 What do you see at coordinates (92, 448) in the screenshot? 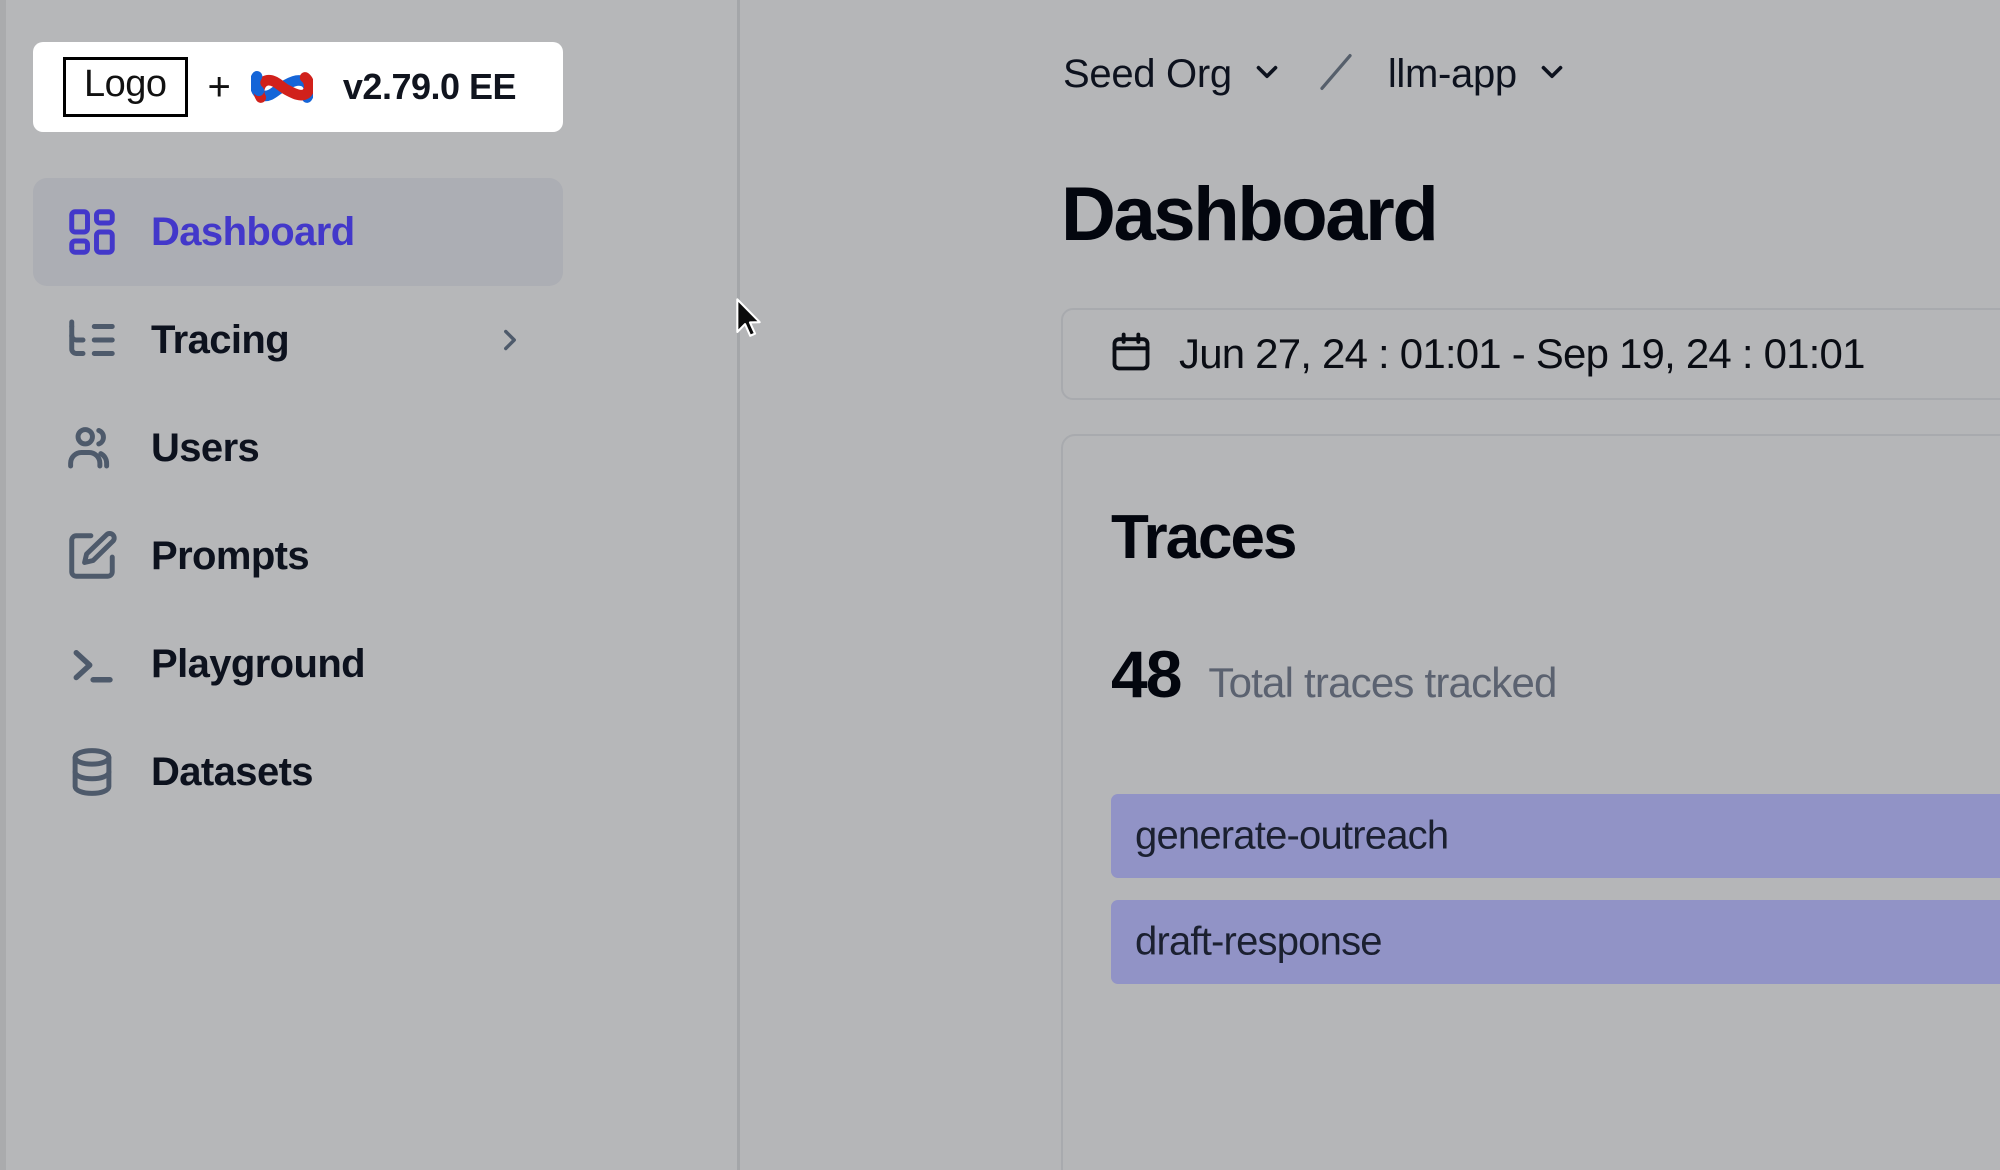
I see `users-round-icon` at bounding box center [92, 448].